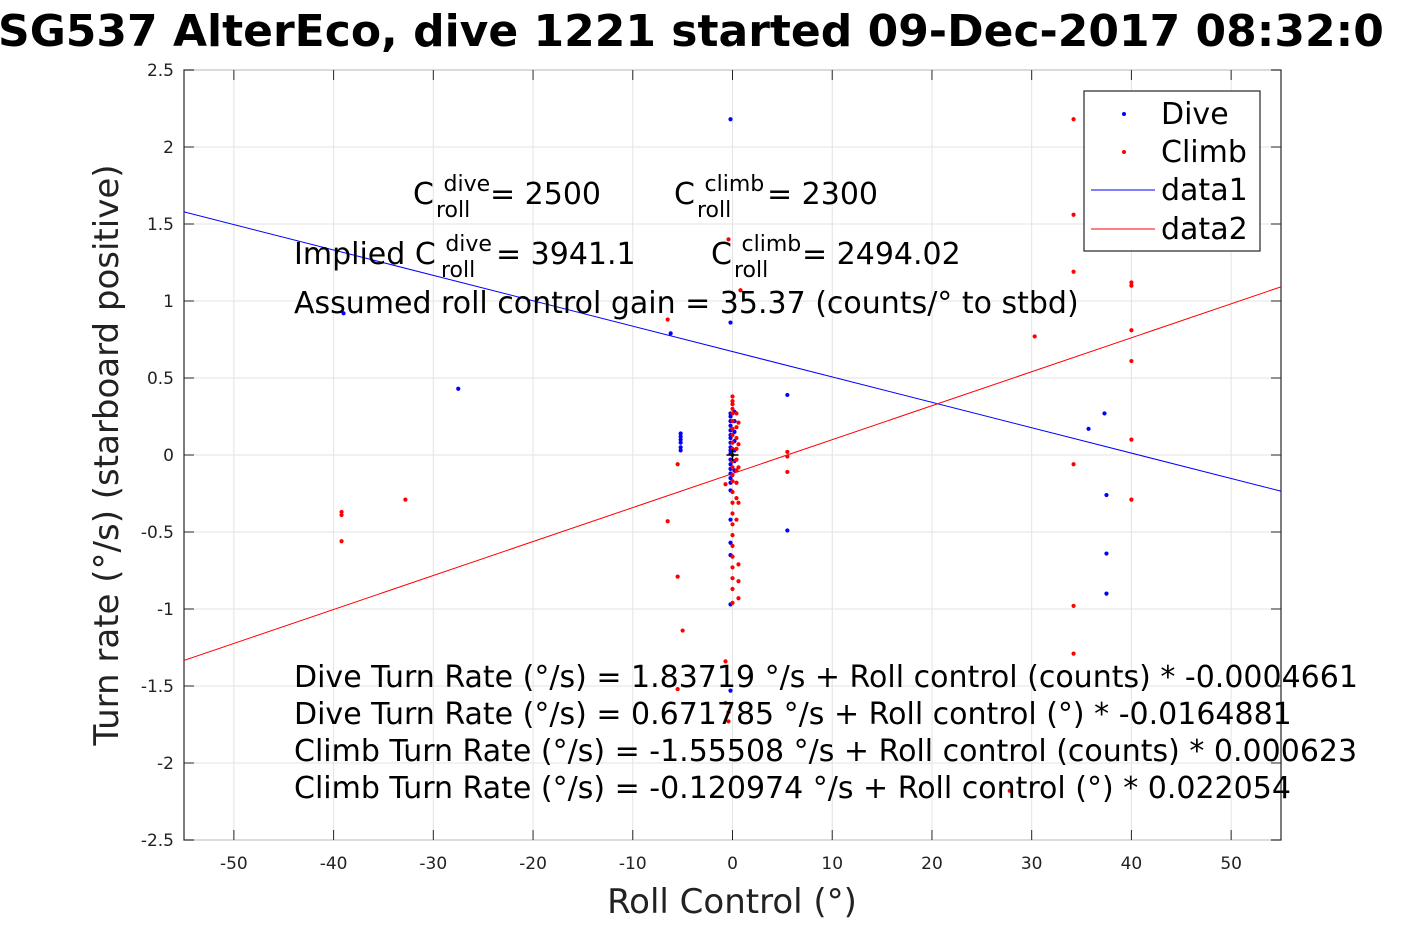  Describe the element at coordinates (453, 210) in the screenshot. I see `c-roll-dive-sub: roll` at that location.